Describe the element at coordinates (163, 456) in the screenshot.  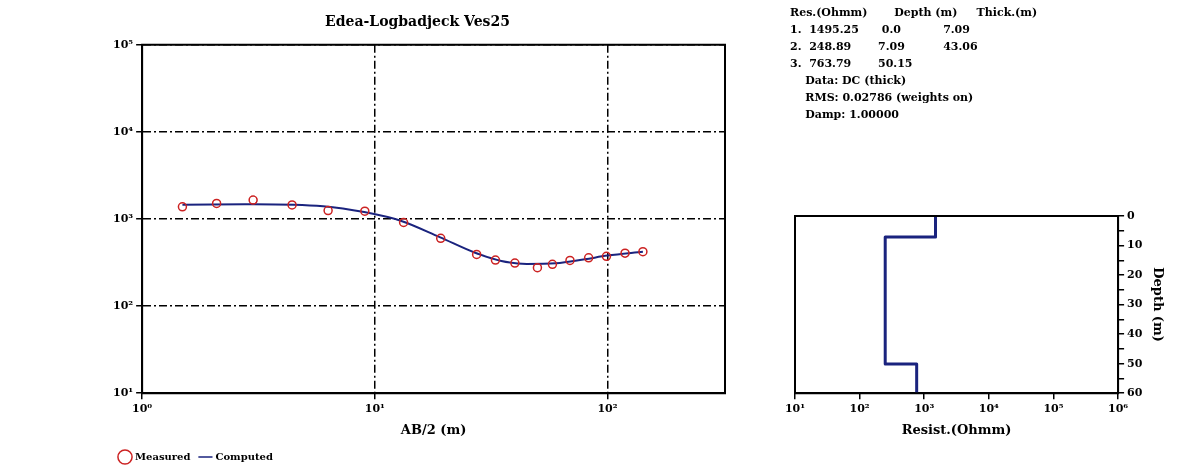
I see `legend-label: Measured` at that location.